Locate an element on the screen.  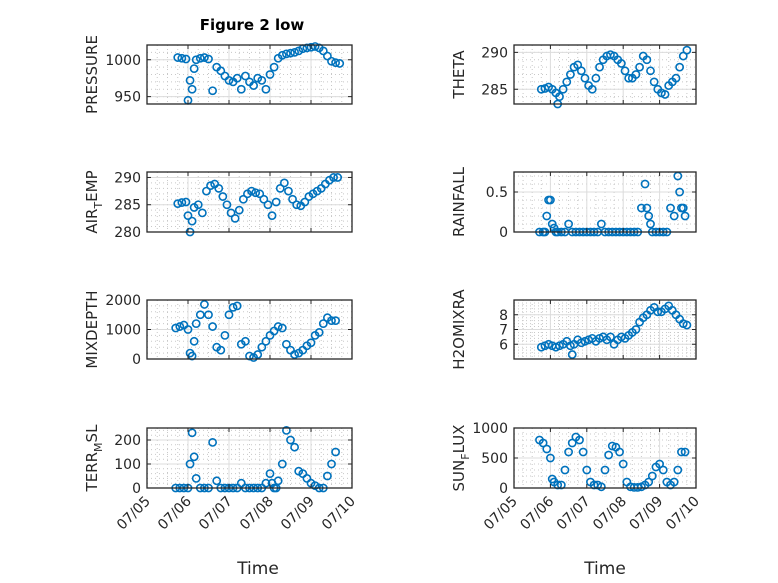
x-tick-label: 07/06 is located at coordinates (537, 513).